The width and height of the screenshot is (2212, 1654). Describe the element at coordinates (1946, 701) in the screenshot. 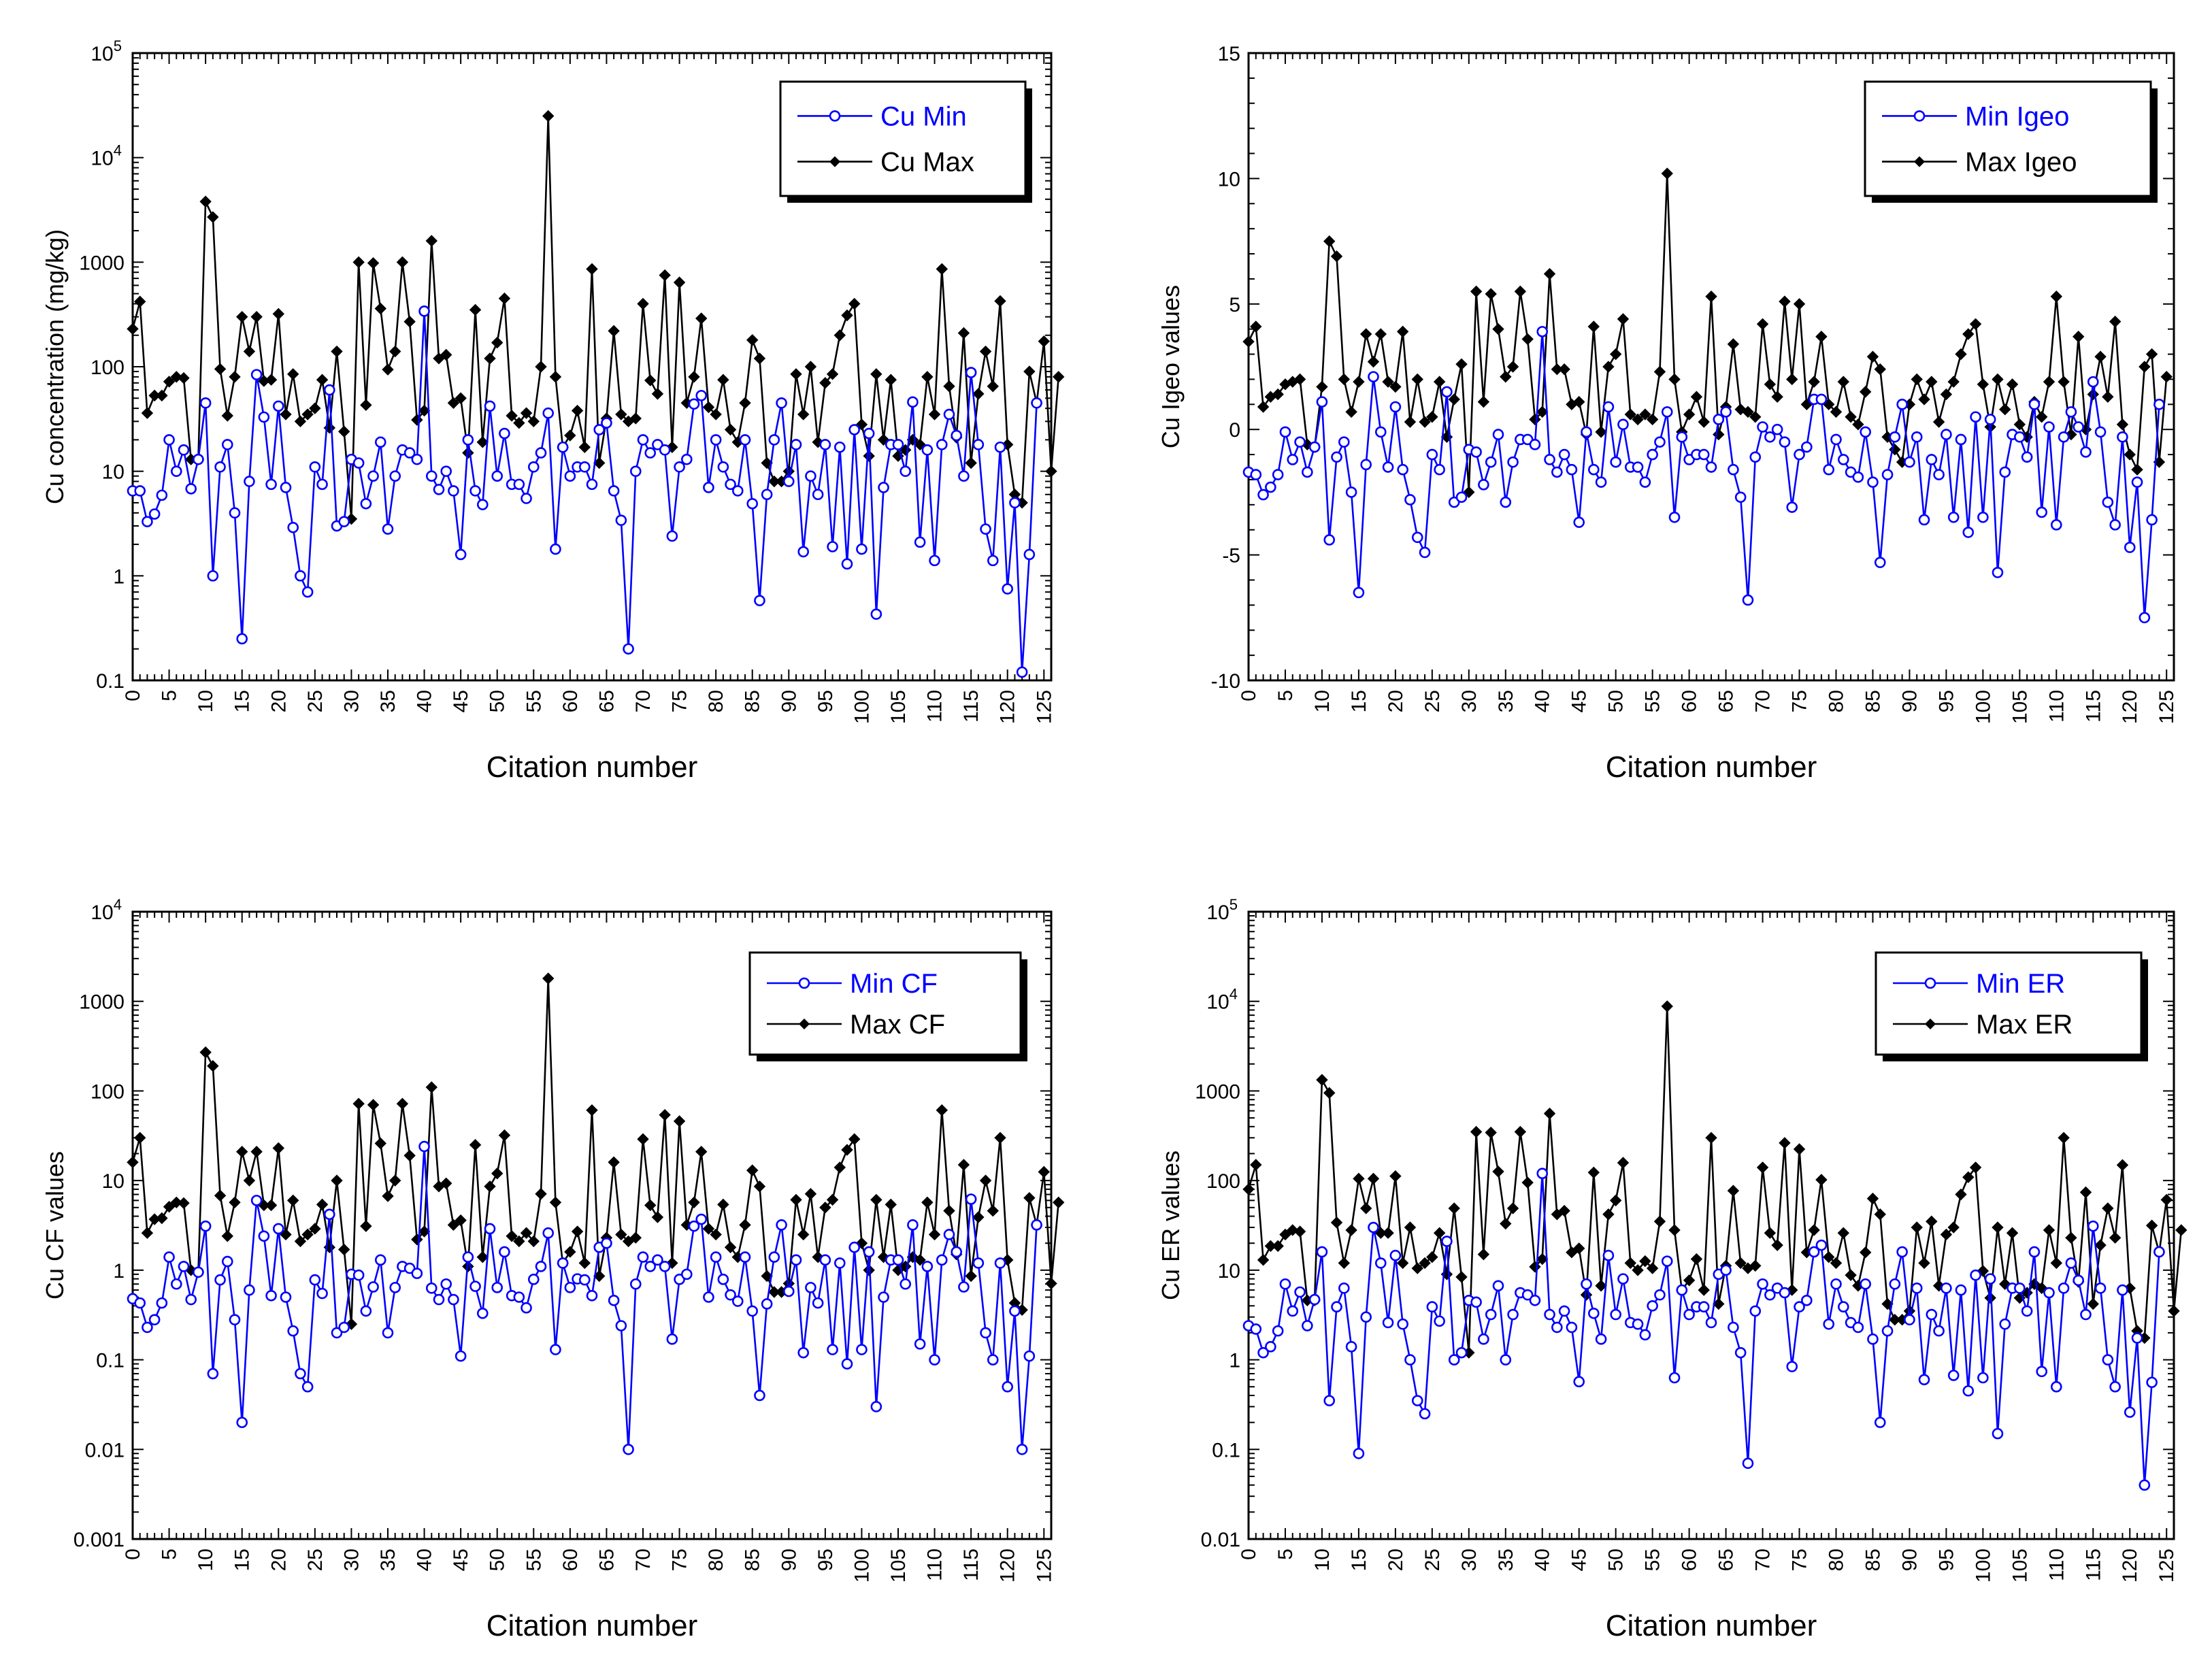

I see `x-tick-label: 95` at that location.